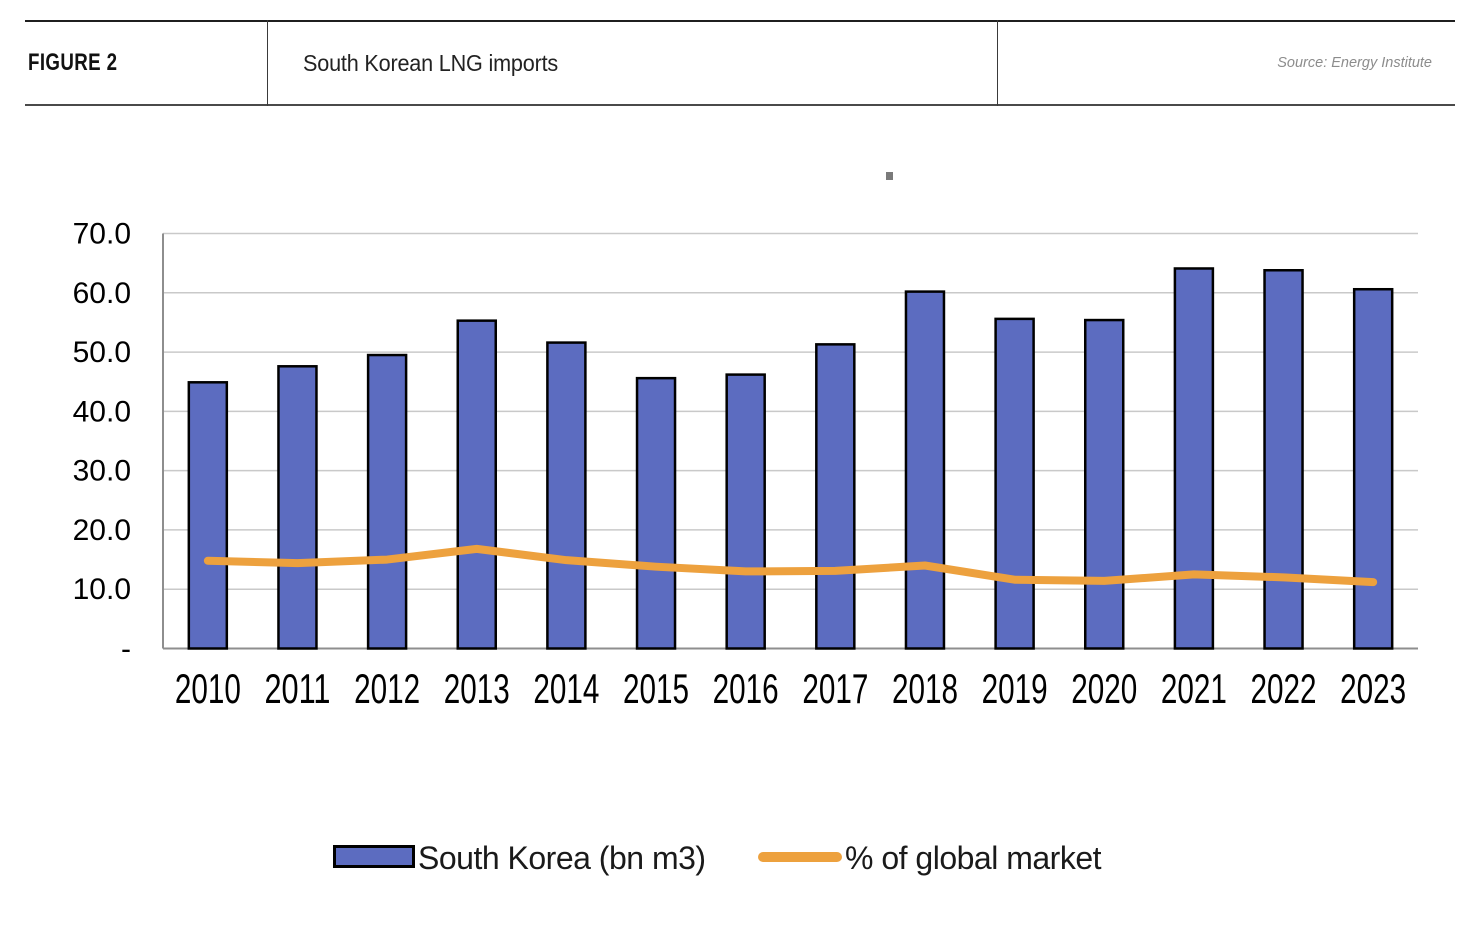 The image size is (1478, 926). What do you see at coordinates (102, 530) in the screenshot?
I see `y-tick-label-20: 20.0` at bounding box center [102, 530].